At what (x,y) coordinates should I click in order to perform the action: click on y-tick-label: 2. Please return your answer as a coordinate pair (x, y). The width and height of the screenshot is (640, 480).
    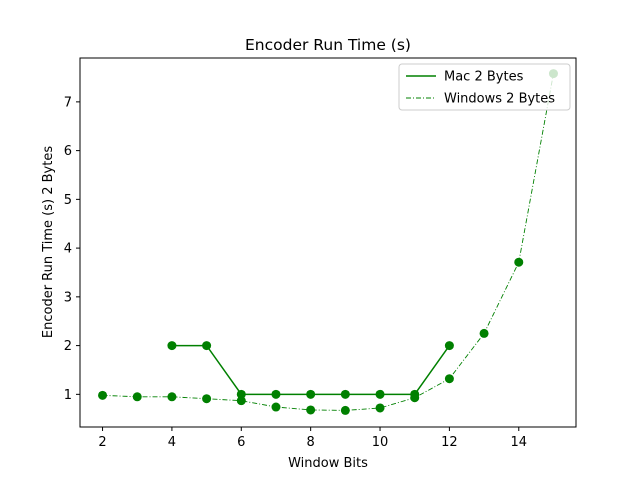
    Looking at the image, I should click on (68, 346).